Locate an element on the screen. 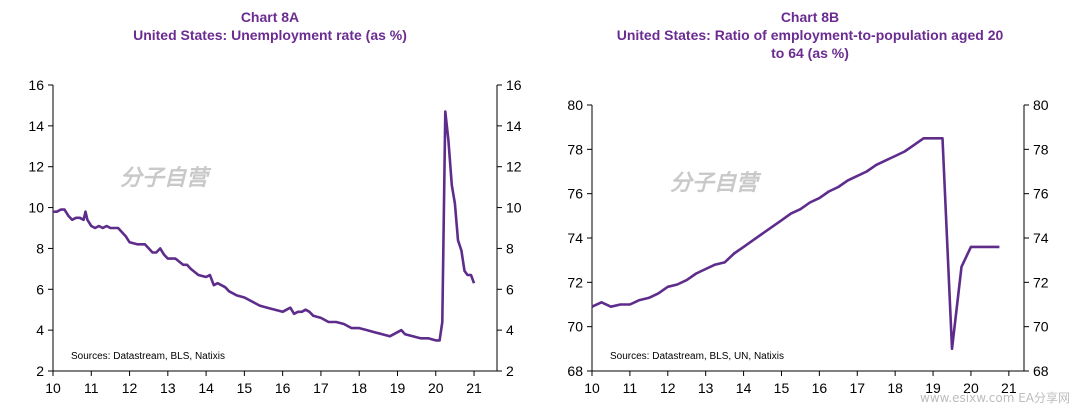  footer-watermark: www.esixw.com EA分享网 is located at coordinates (995, 398).